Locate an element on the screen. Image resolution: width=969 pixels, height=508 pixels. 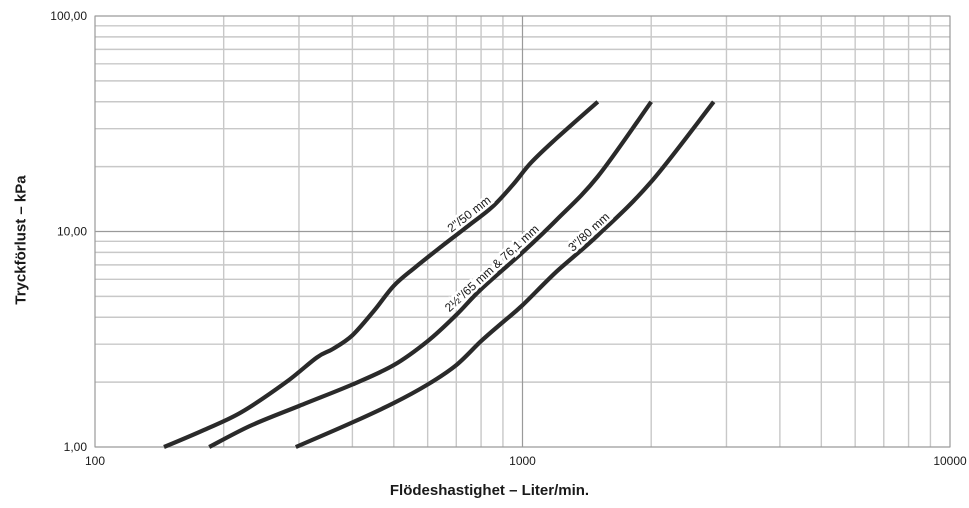
y-tick-label: 1,00 is located at coordinates (76, 447).